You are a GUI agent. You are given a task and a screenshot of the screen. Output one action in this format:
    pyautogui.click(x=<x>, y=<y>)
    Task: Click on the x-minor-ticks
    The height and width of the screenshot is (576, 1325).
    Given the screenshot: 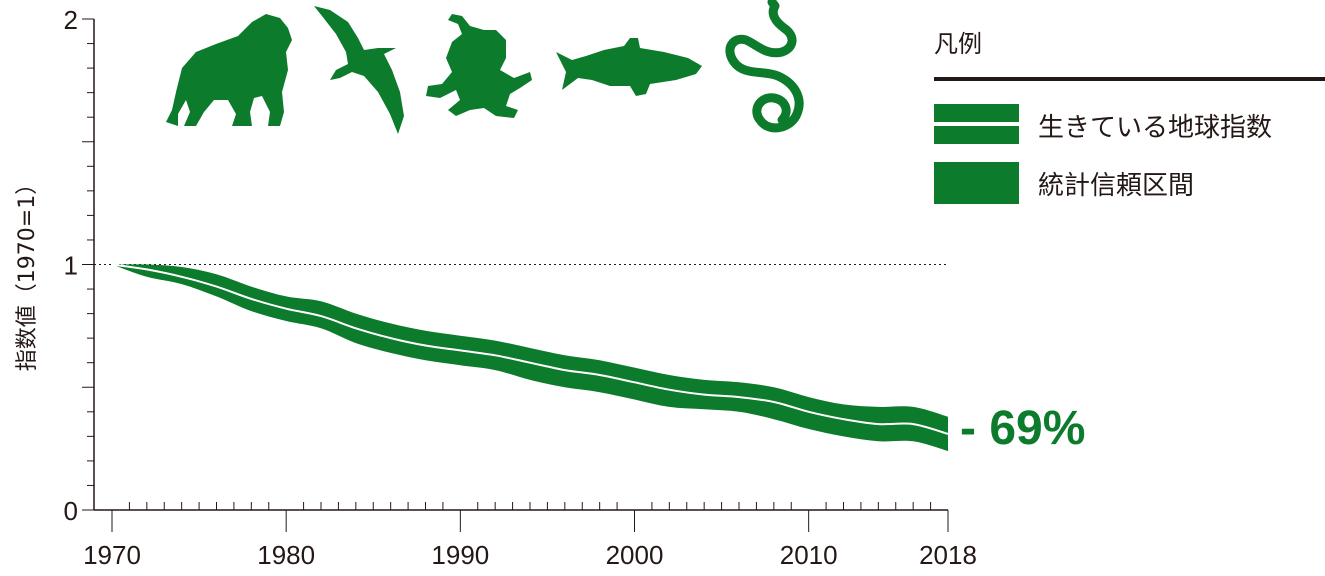 What is the action you would take?
    pyautogui.click(x=530, y=517)
    